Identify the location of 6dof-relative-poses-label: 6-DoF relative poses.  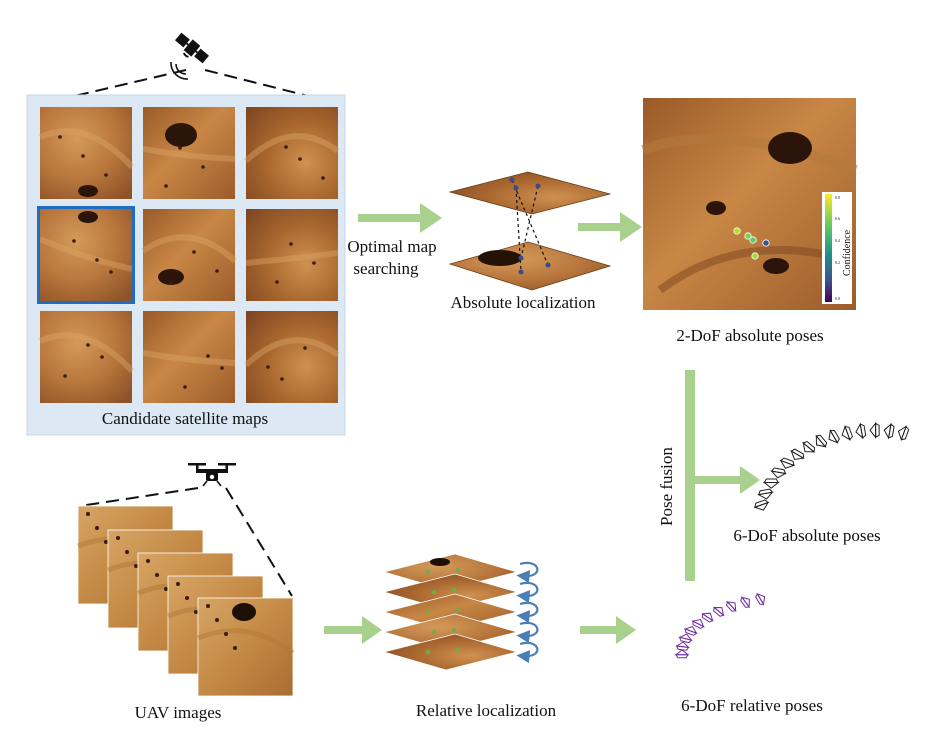
(752, 705).